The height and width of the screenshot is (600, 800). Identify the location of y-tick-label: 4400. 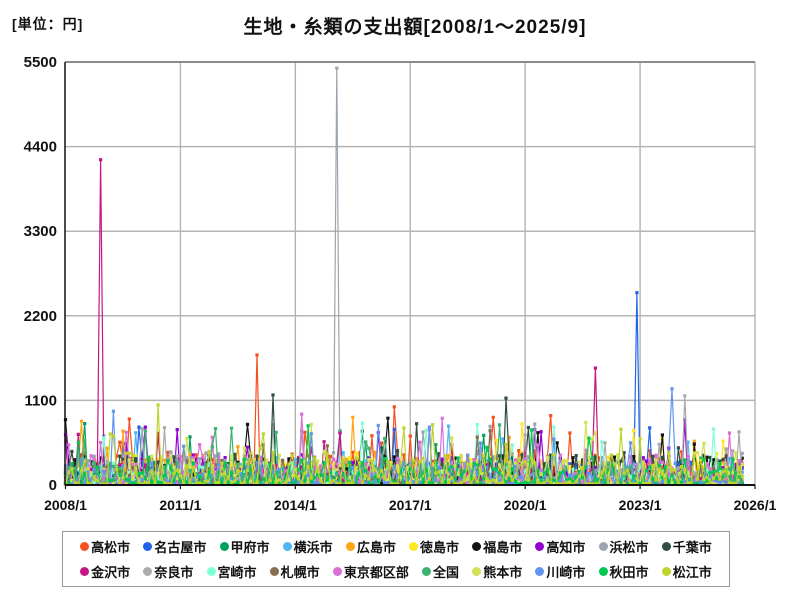
(40, 147).